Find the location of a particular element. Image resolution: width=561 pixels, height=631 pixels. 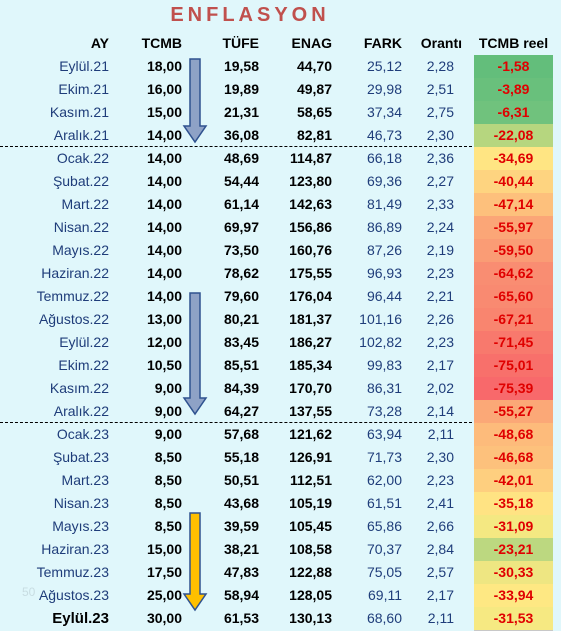

tcmb-reel-cell: -64,62 is located at coordinates (513, 274).